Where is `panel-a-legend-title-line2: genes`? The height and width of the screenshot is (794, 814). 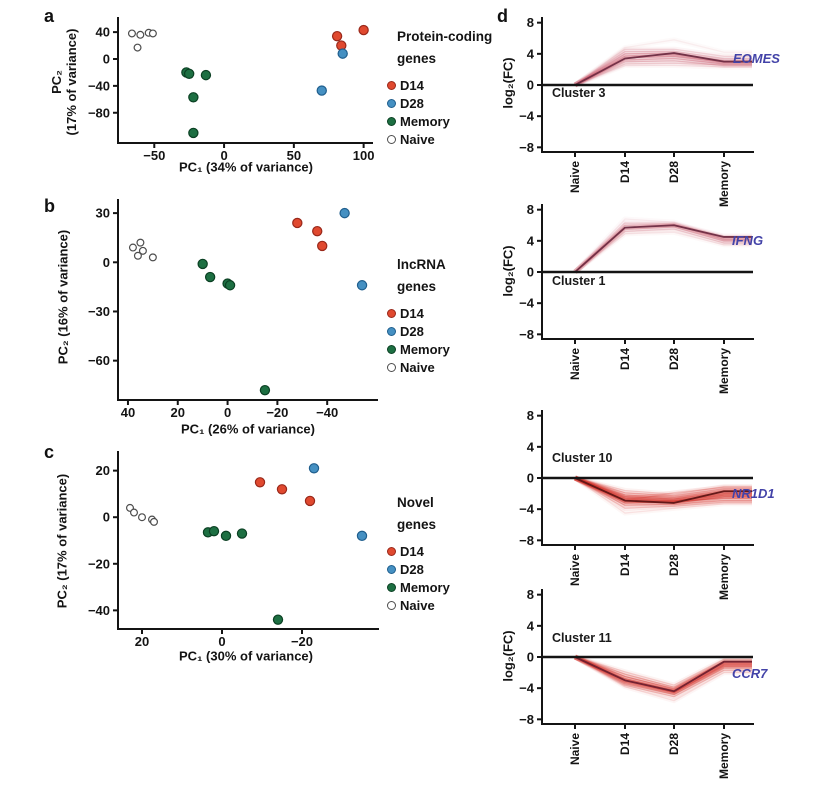 panel-a-legend-title-line2: genes is located at coordinates (417, 58).